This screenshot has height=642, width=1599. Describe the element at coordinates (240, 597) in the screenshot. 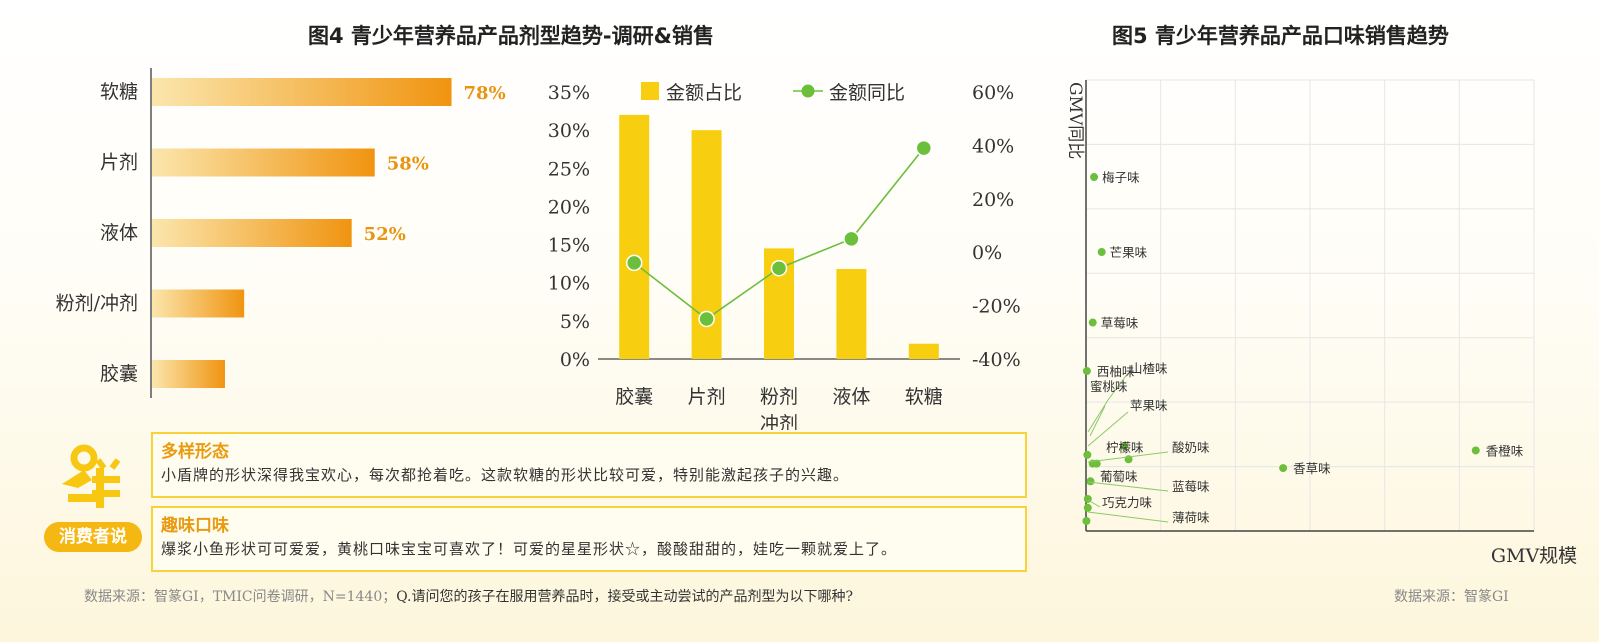

I see `footer-source: 数据来源：智篆GI，TMIC问卷调研，N=1440；` at that location.